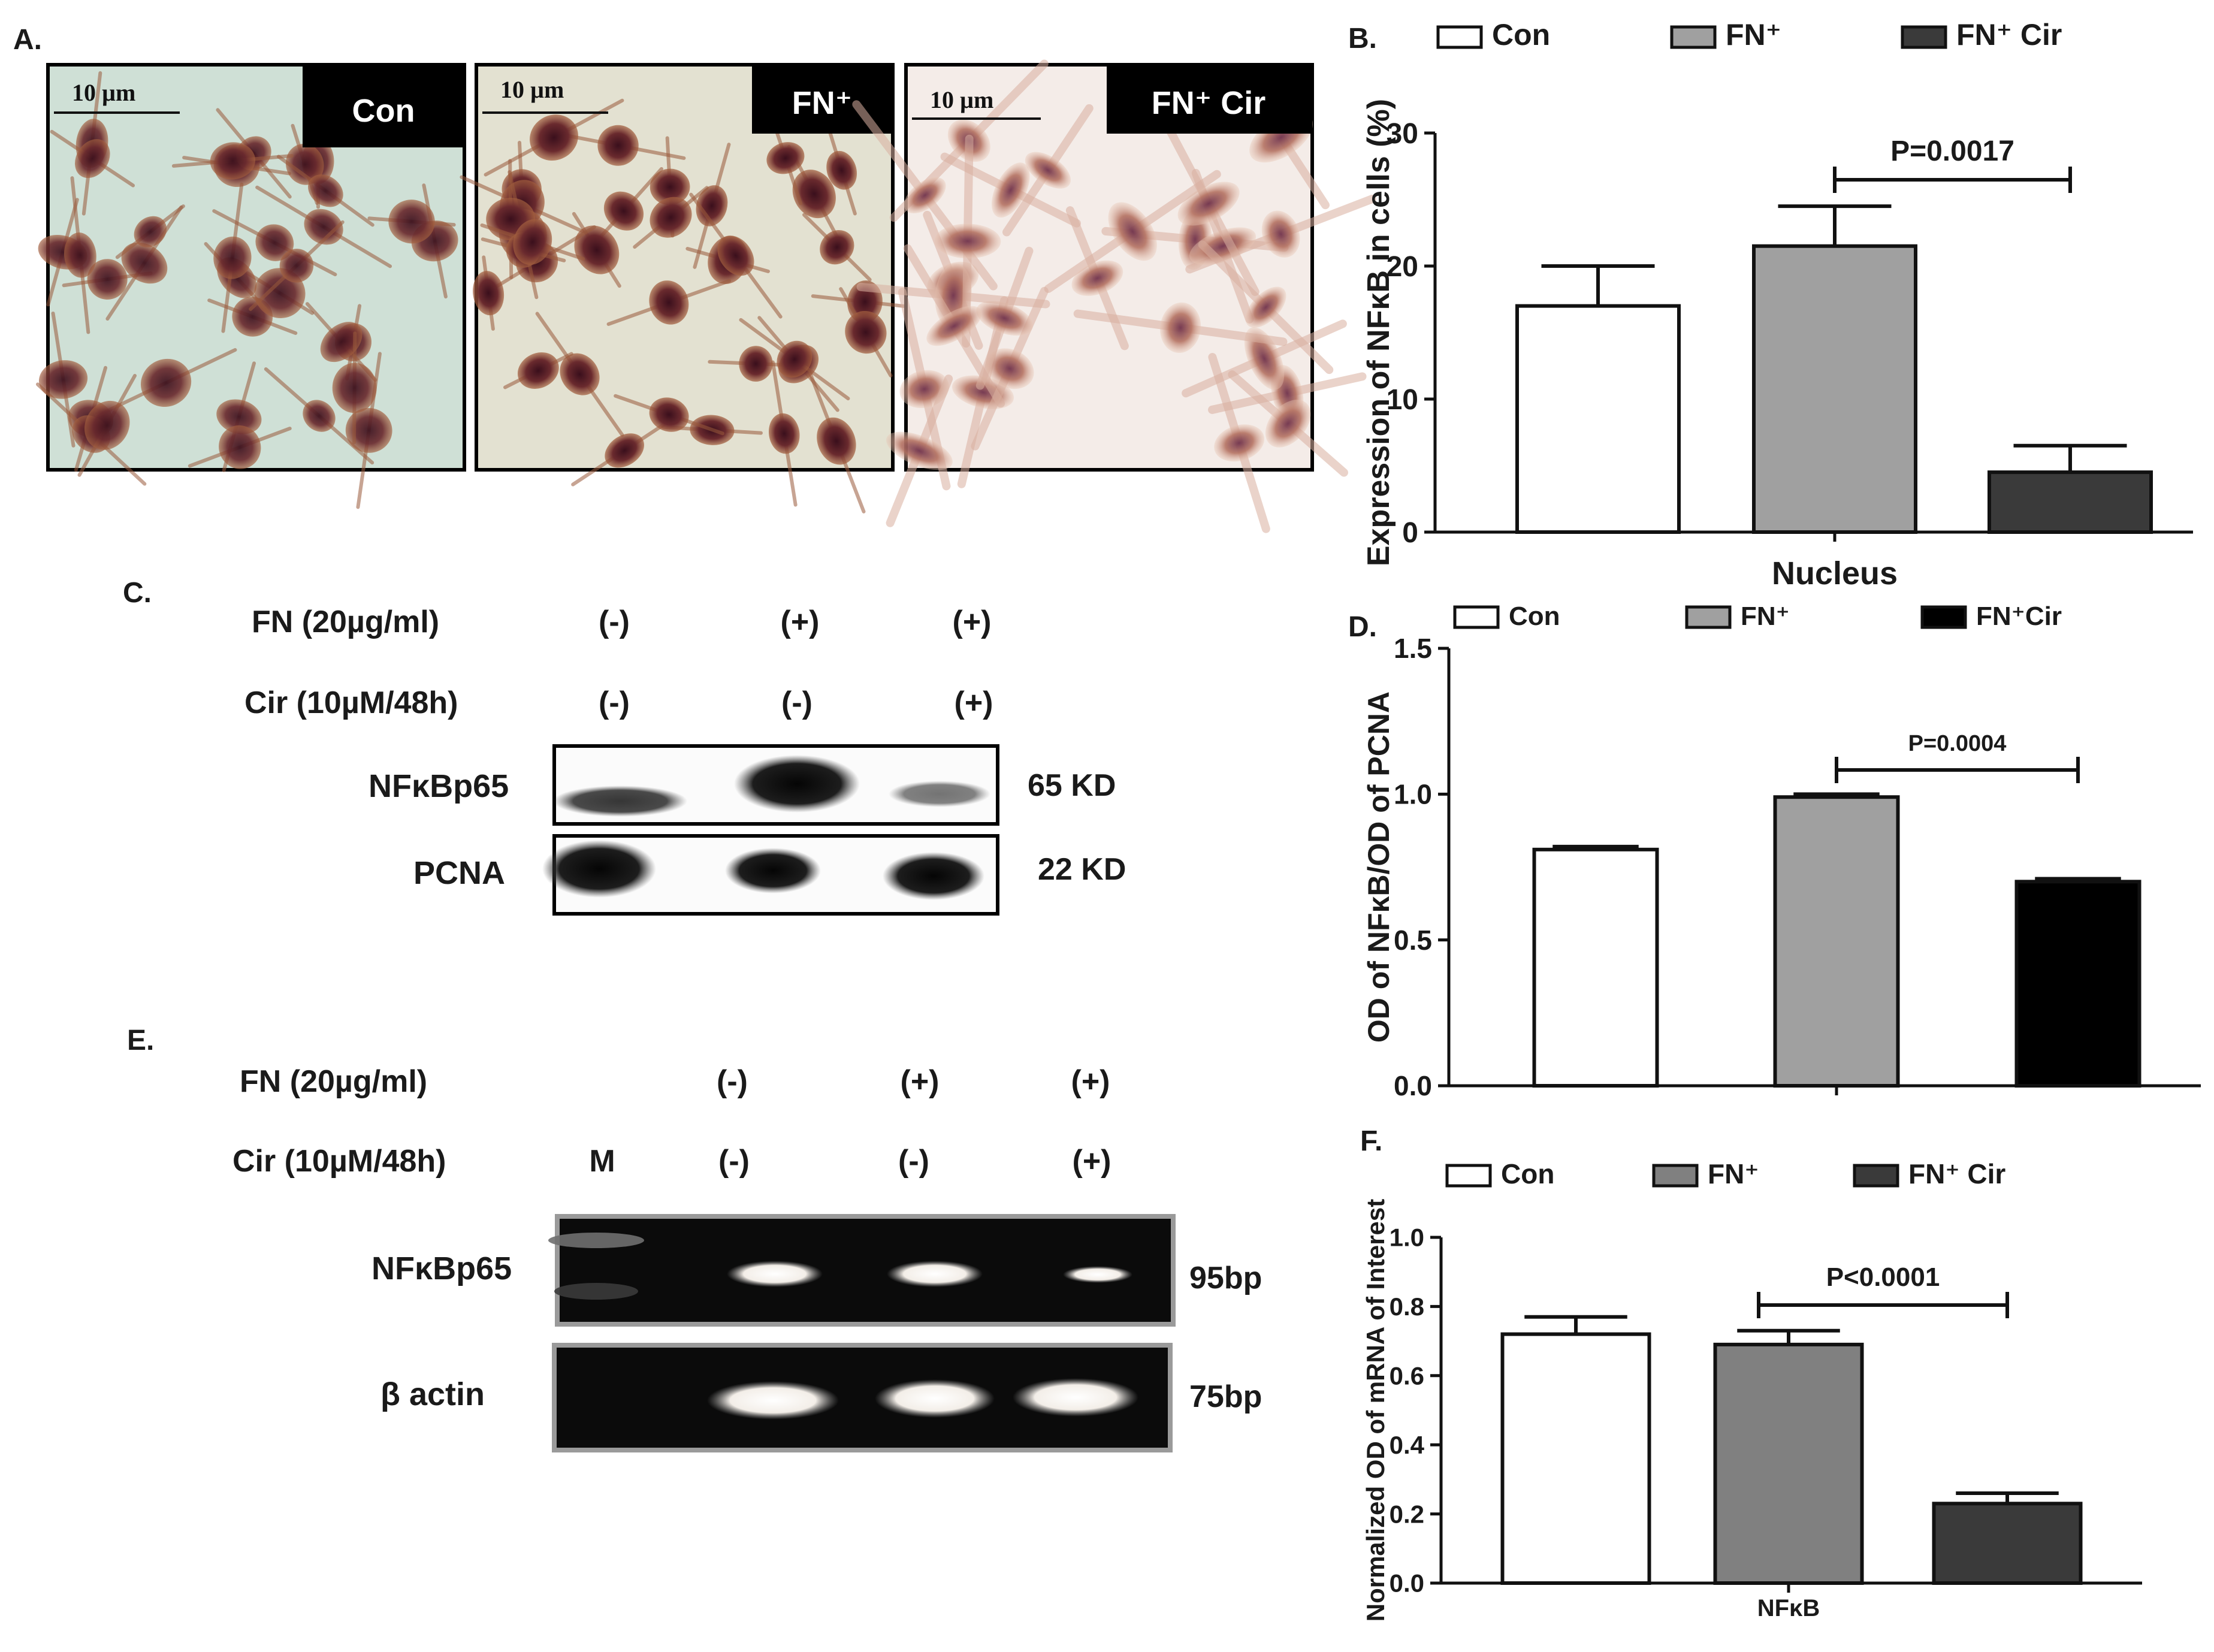 The image size is (2214, 1652). Describe the element at coordinates (796, 702) in the screenshot. I see `c-cir-sign-2: (-)` at that location.